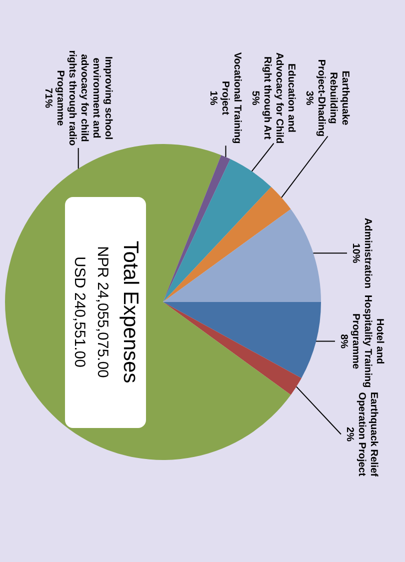 The width and height of the screenshot is (405, 562). I want to click on slice-label: Hotel and Hospitality Training Programme, so click(367, 341).